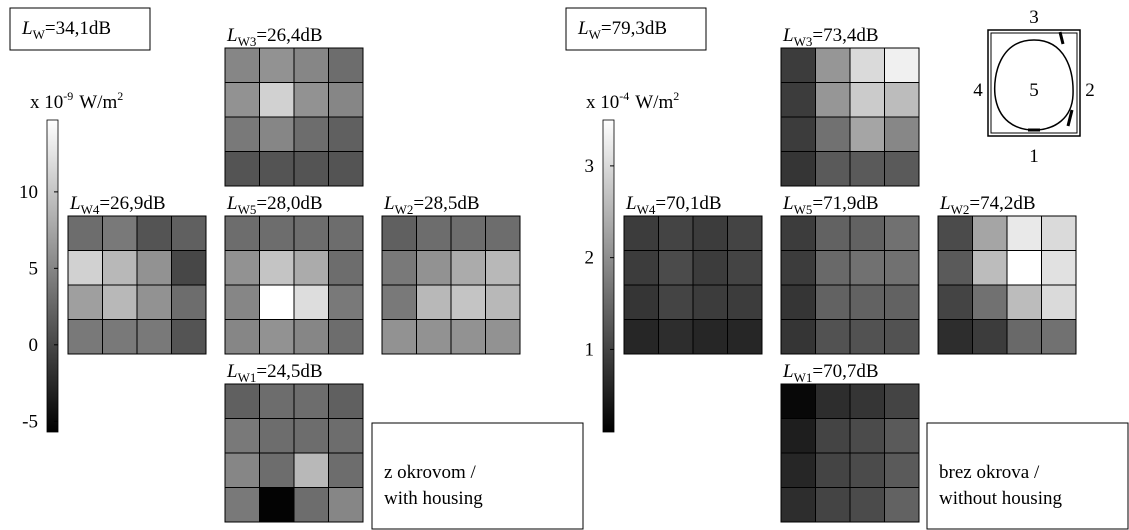 The width and height of the screenshot is (1129, 530). I want to click on panel-label: LW3=26,4dB, so click(274, 37).